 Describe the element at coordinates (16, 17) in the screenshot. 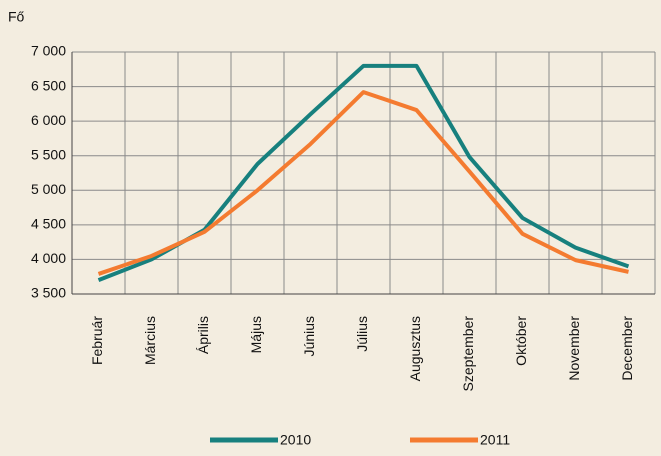

I see `y-axis-label: Fő` at that location.